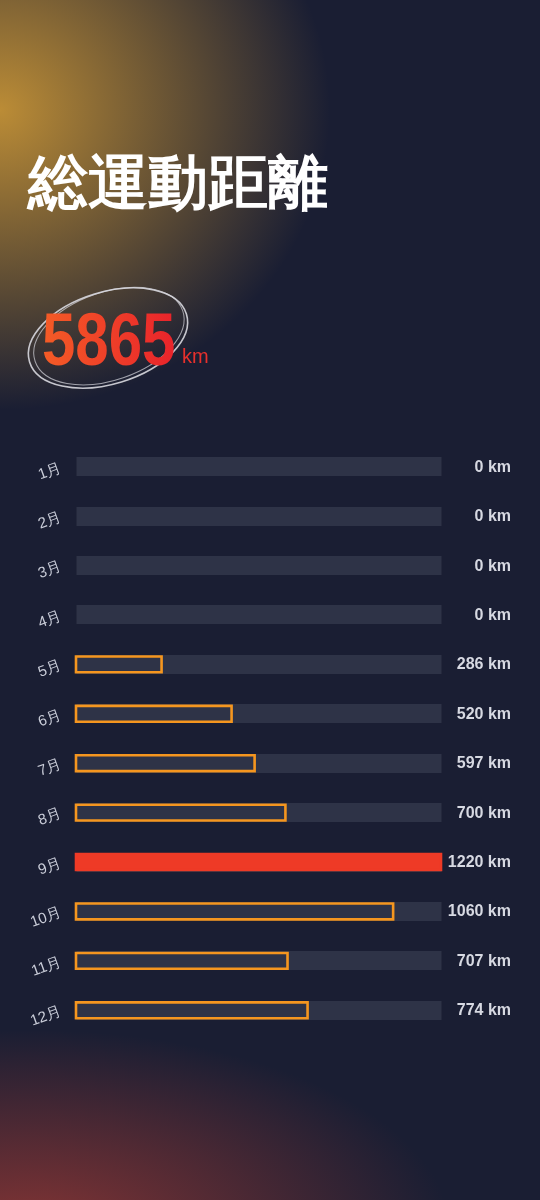 This screenshot has height=1200, width=540. Describe the element at coordinates (49, 816) in the screenshot. I see `y-tick-label: 8月` at that location.